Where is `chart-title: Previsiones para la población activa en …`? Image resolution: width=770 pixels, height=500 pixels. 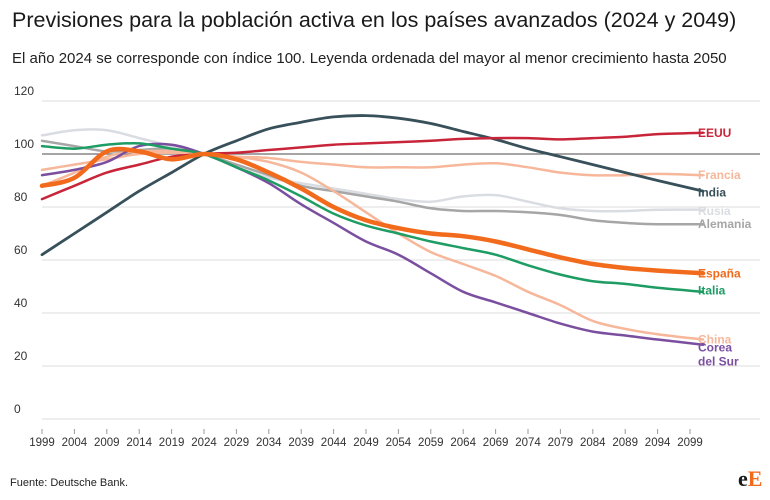
chart-title: Previsiones para la población activa en … is located at coordinates (374, 20).